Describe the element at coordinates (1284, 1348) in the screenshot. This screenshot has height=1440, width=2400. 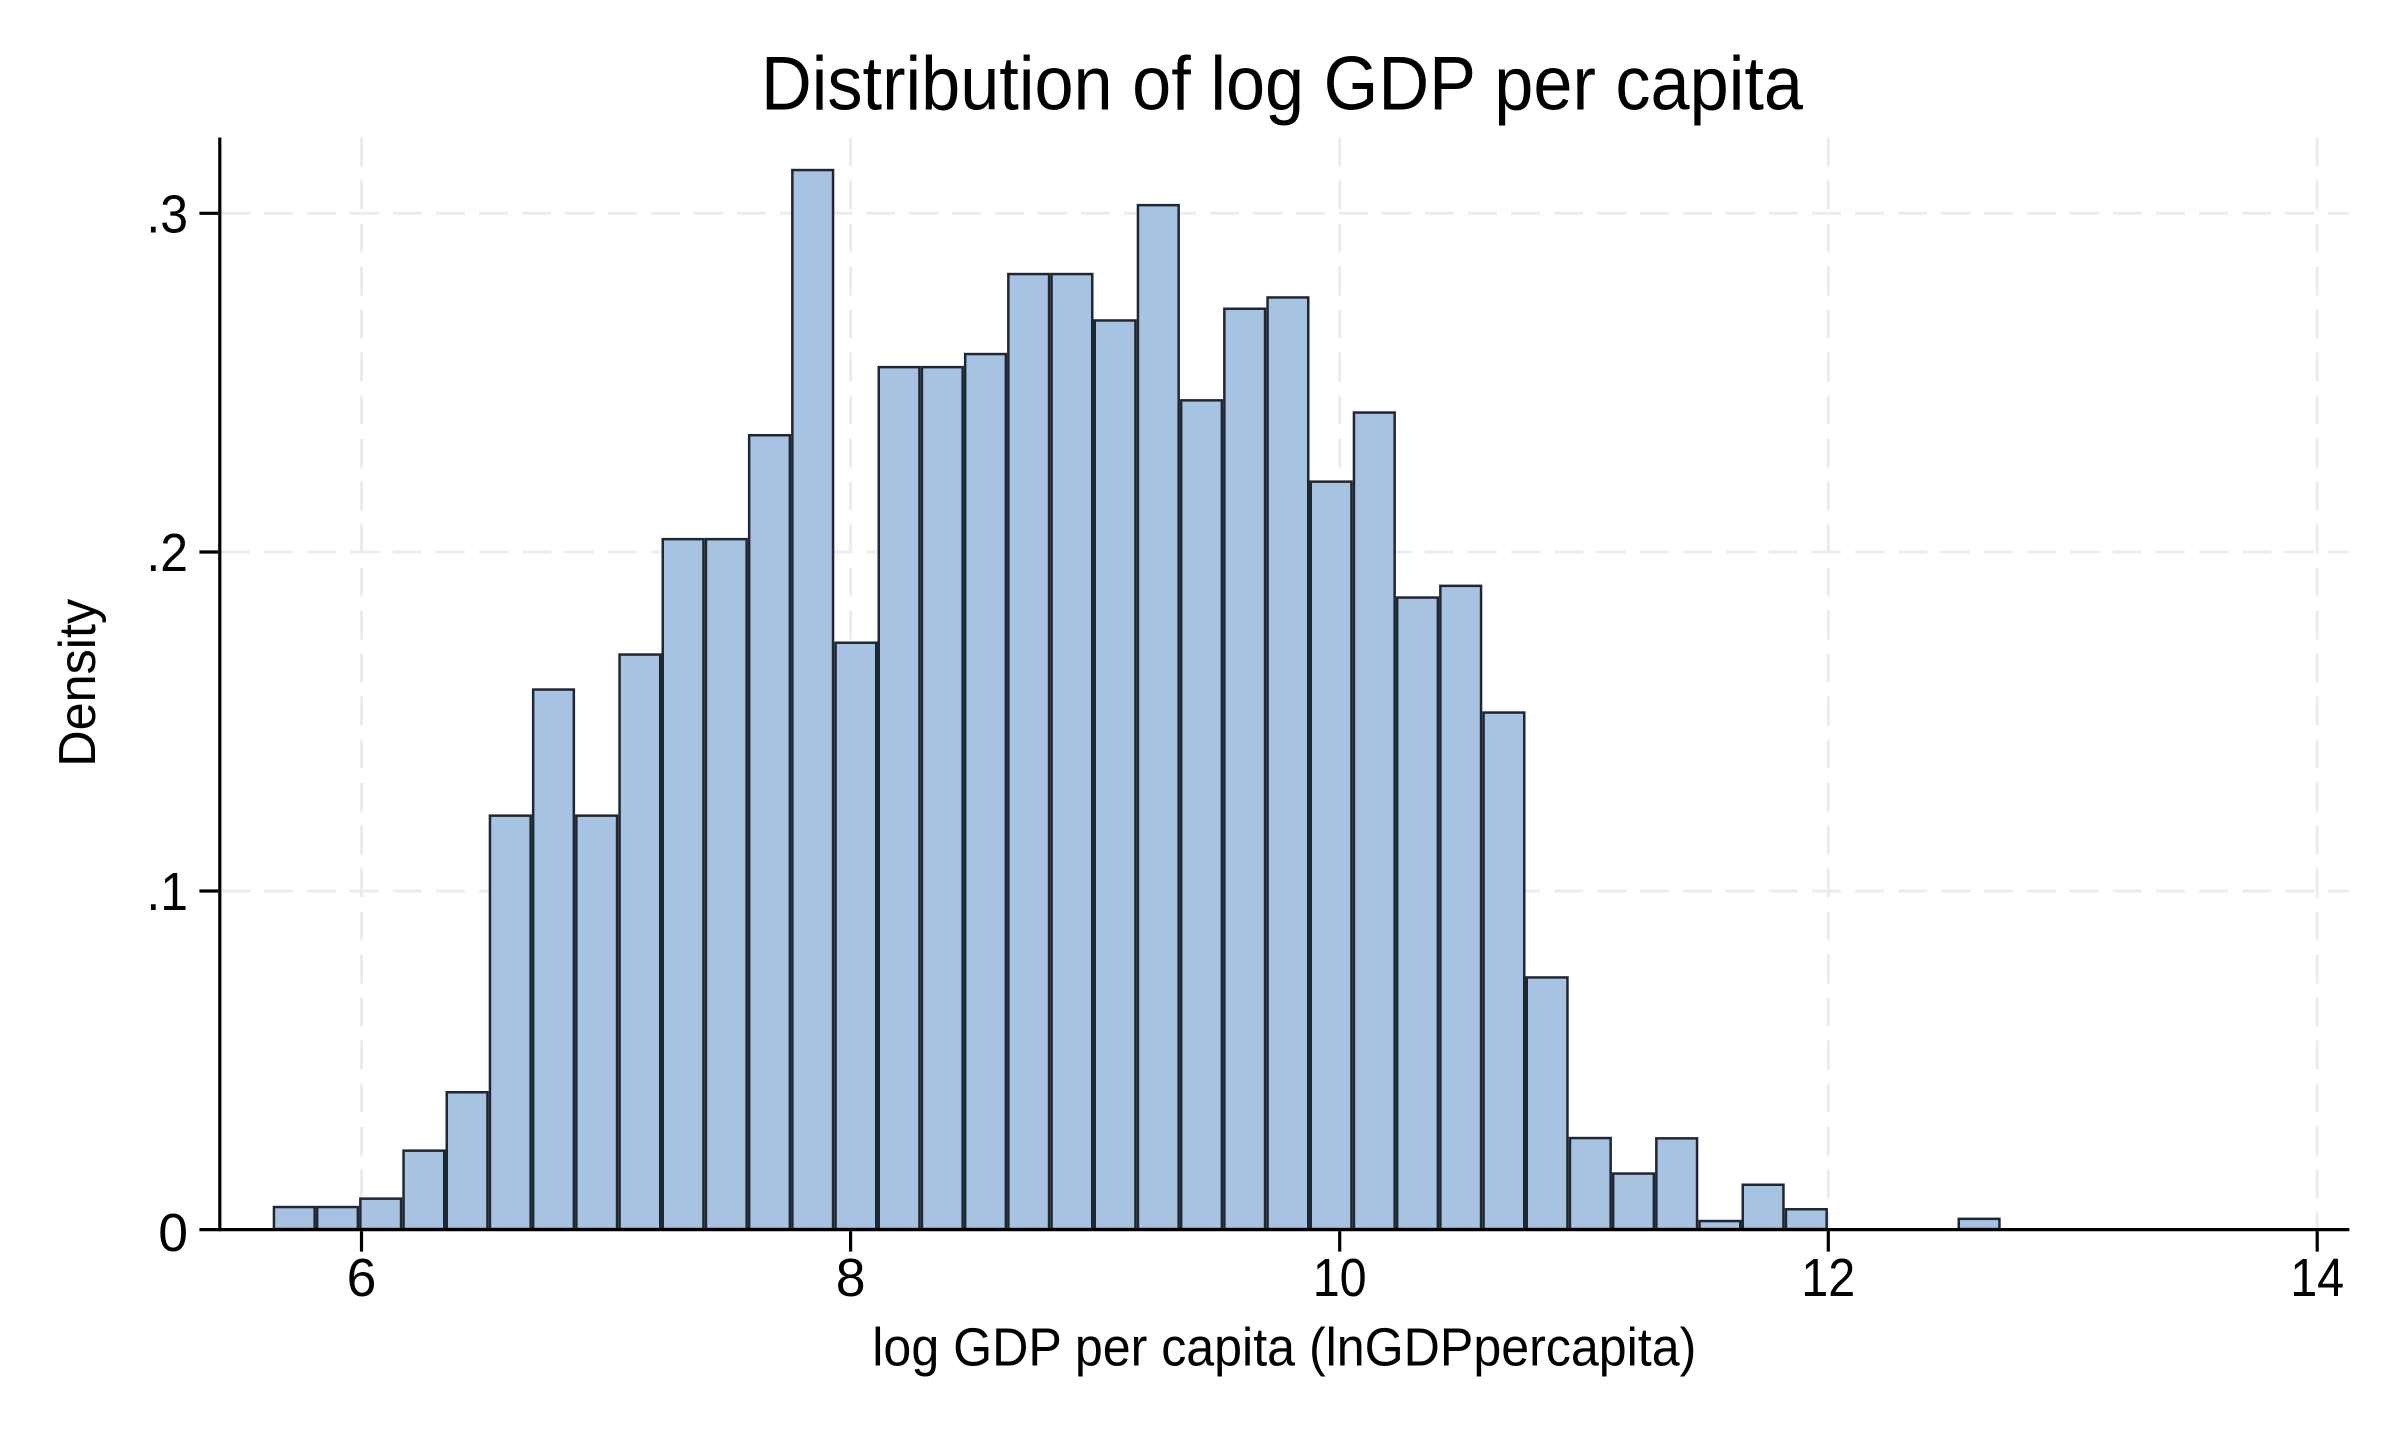
I see `svg-text:log GDP per capita (lnGDPperca: log GDP per capita (lnGDPpercapita)` at that location.